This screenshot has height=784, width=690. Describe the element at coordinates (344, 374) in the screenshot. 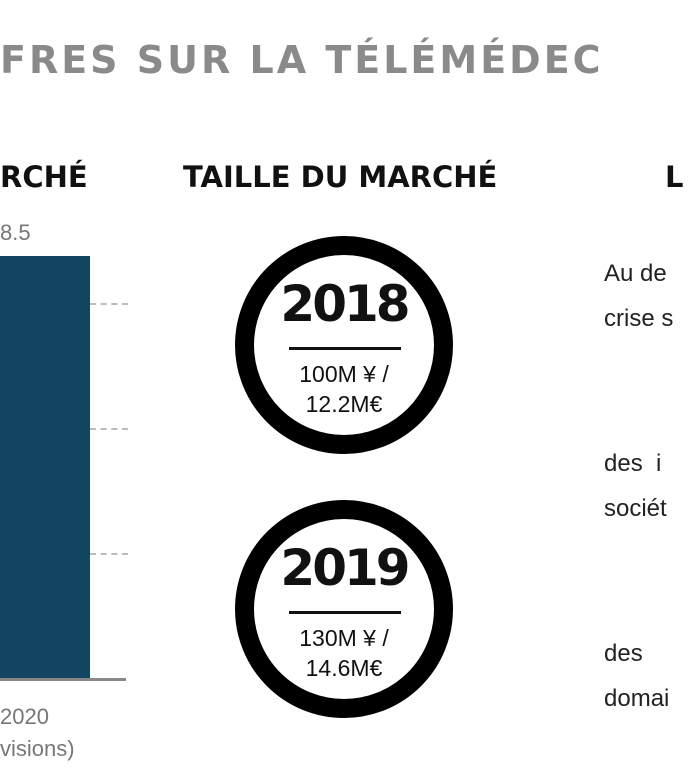

I see `amount-line1: 100M ¥ /` at that location.